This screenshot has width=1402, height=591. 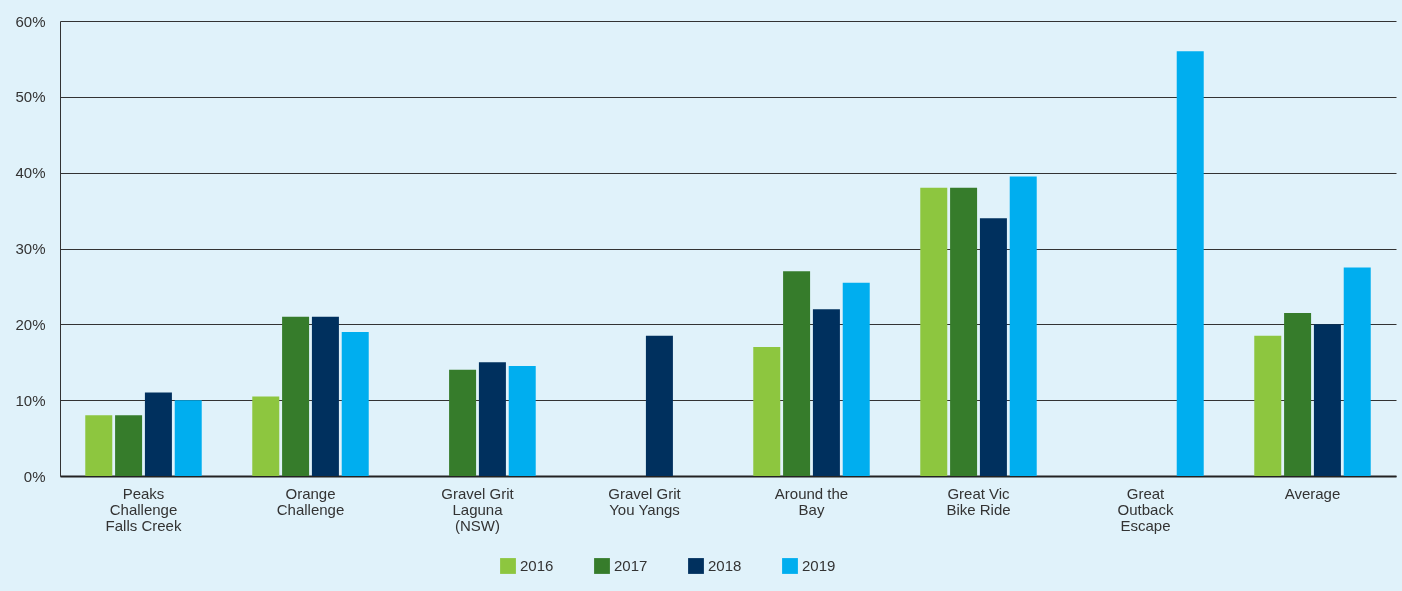 I want to click on y-tick-label: 10%, so click(x=30, y=400).